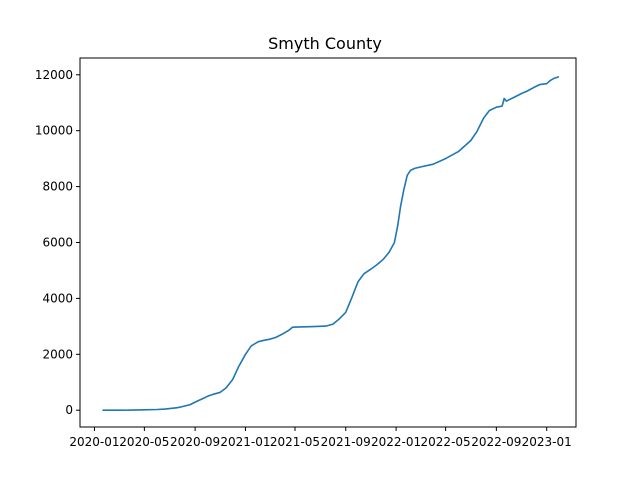 The image size is (640, 484). I want to click on x-tick-label: 2020-01, so click(94, 442).